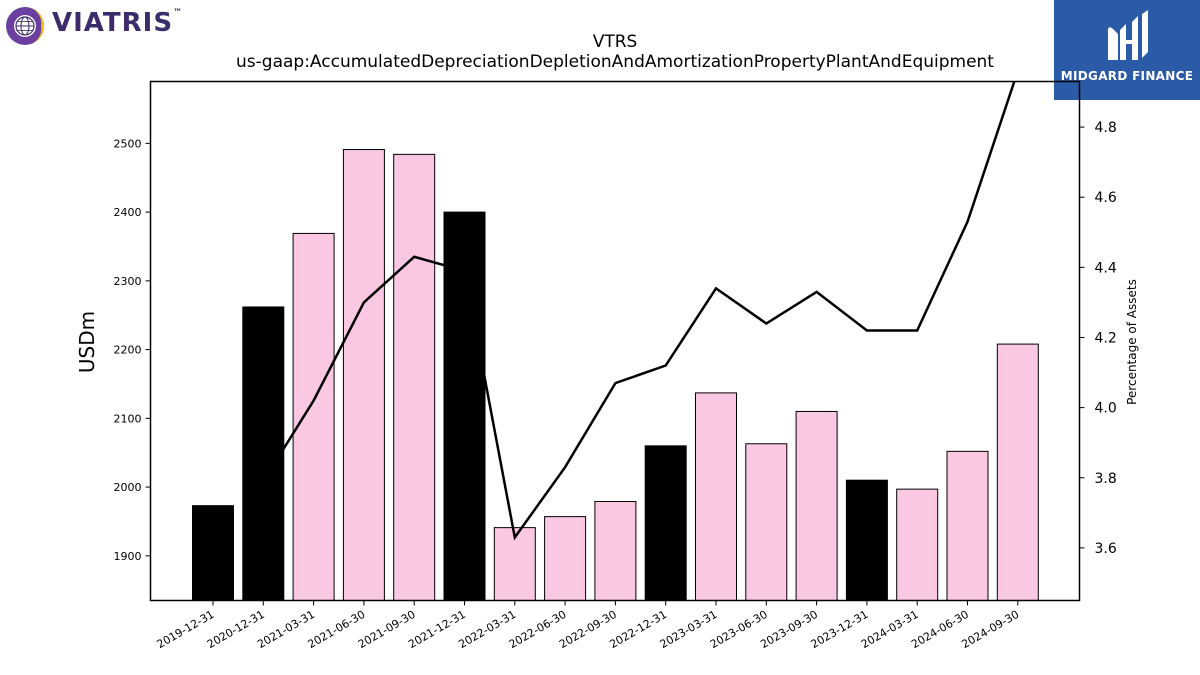  I want to click on midgard-wordmark: MIDGARD FINANCE, so click(1127, 76).